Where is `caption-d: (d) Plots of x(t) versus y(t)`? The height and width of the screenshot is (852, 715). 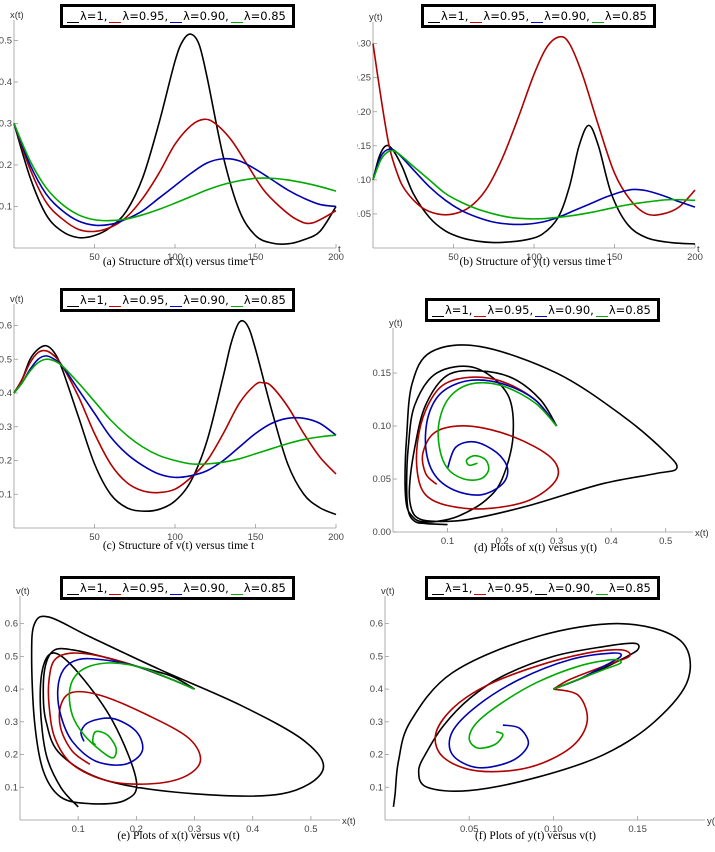 caption-d: (d) Plots of x(t) versus y(t) is located at coordinates (535, 548).